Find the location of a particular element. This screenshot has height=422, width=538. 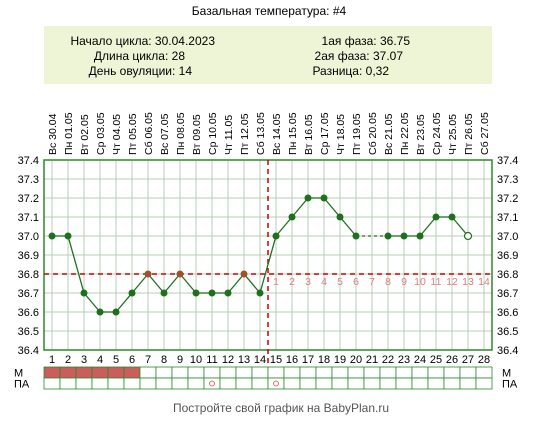

day-number-label: 27 is located at coordinates (468, 360).